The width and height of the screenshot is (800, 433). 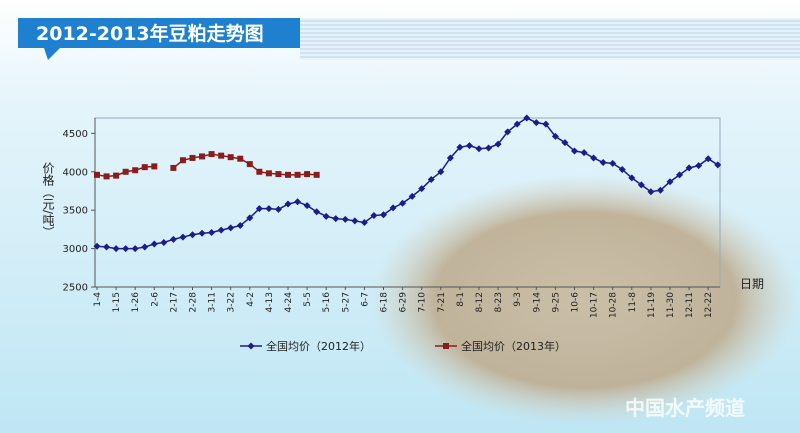 What do you see at coordinates (270, 302) in the screenshot?
I see `x-tick-label: 4-13` at bounding box center [270, 302].